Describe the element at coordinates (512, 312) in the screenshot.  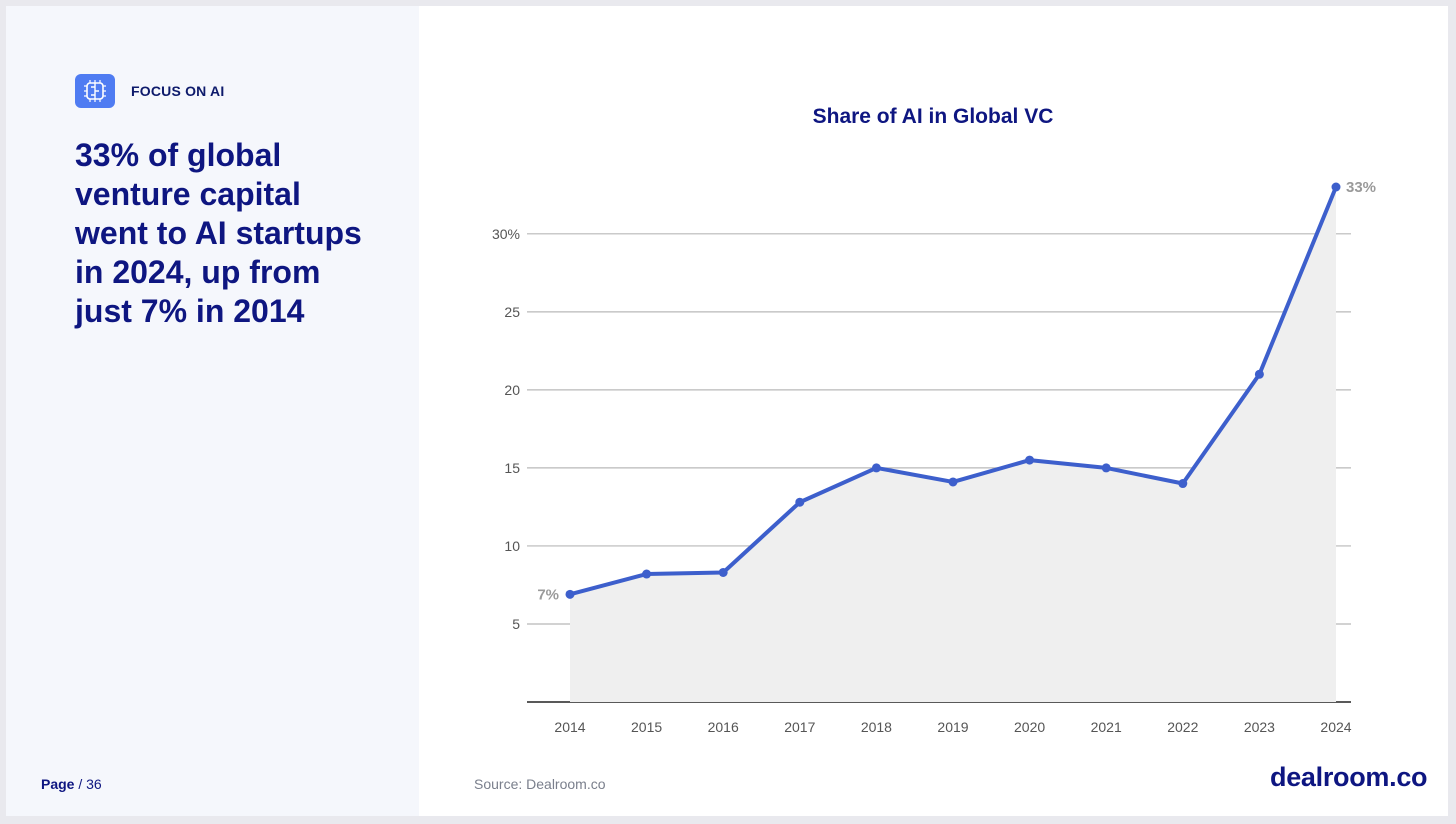
I see `y-tick-label: 25` at that location.